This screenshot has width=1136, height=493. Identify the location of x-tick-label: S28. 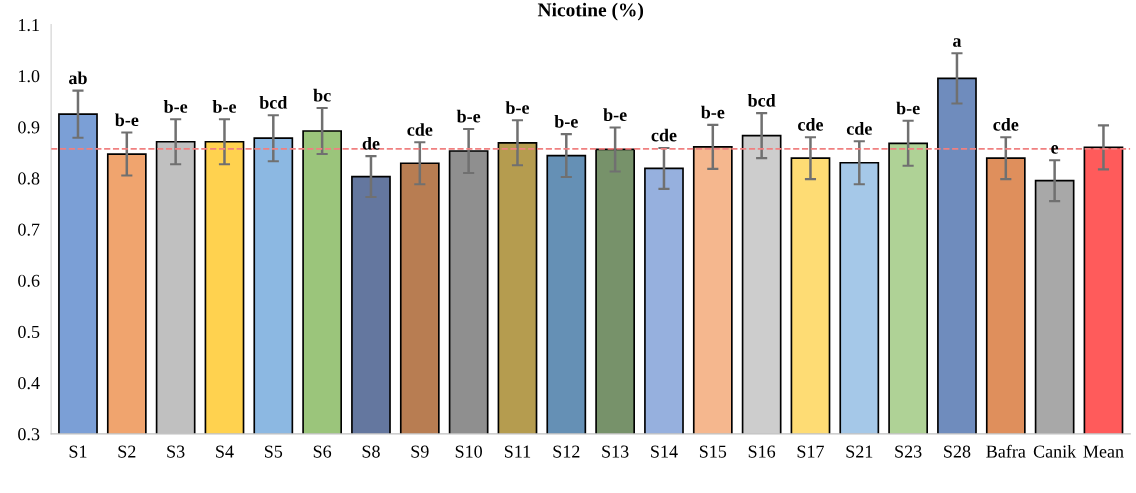
(957, 451).